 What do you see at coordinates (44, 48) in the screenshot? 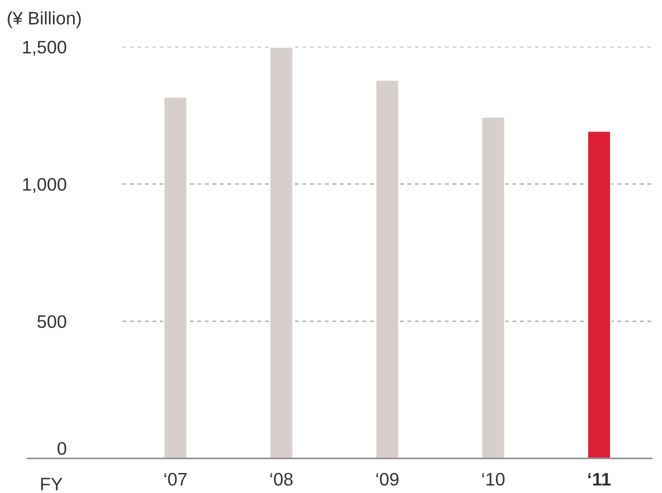
I see `y-tick-label: 1,500` at bounding box center [44, 48].